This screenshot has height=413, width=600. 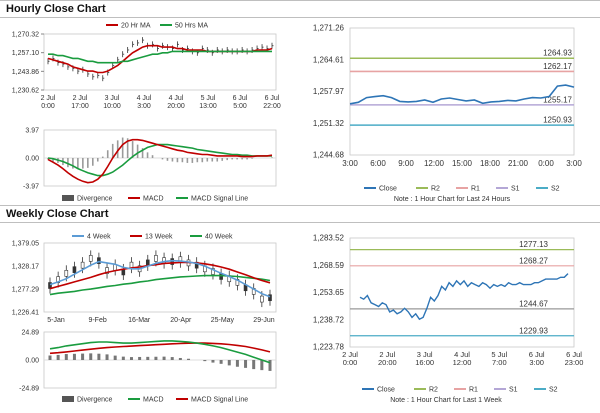 I want to click on weekly-r1-label: 1268.27, so click(x=533, y=260).